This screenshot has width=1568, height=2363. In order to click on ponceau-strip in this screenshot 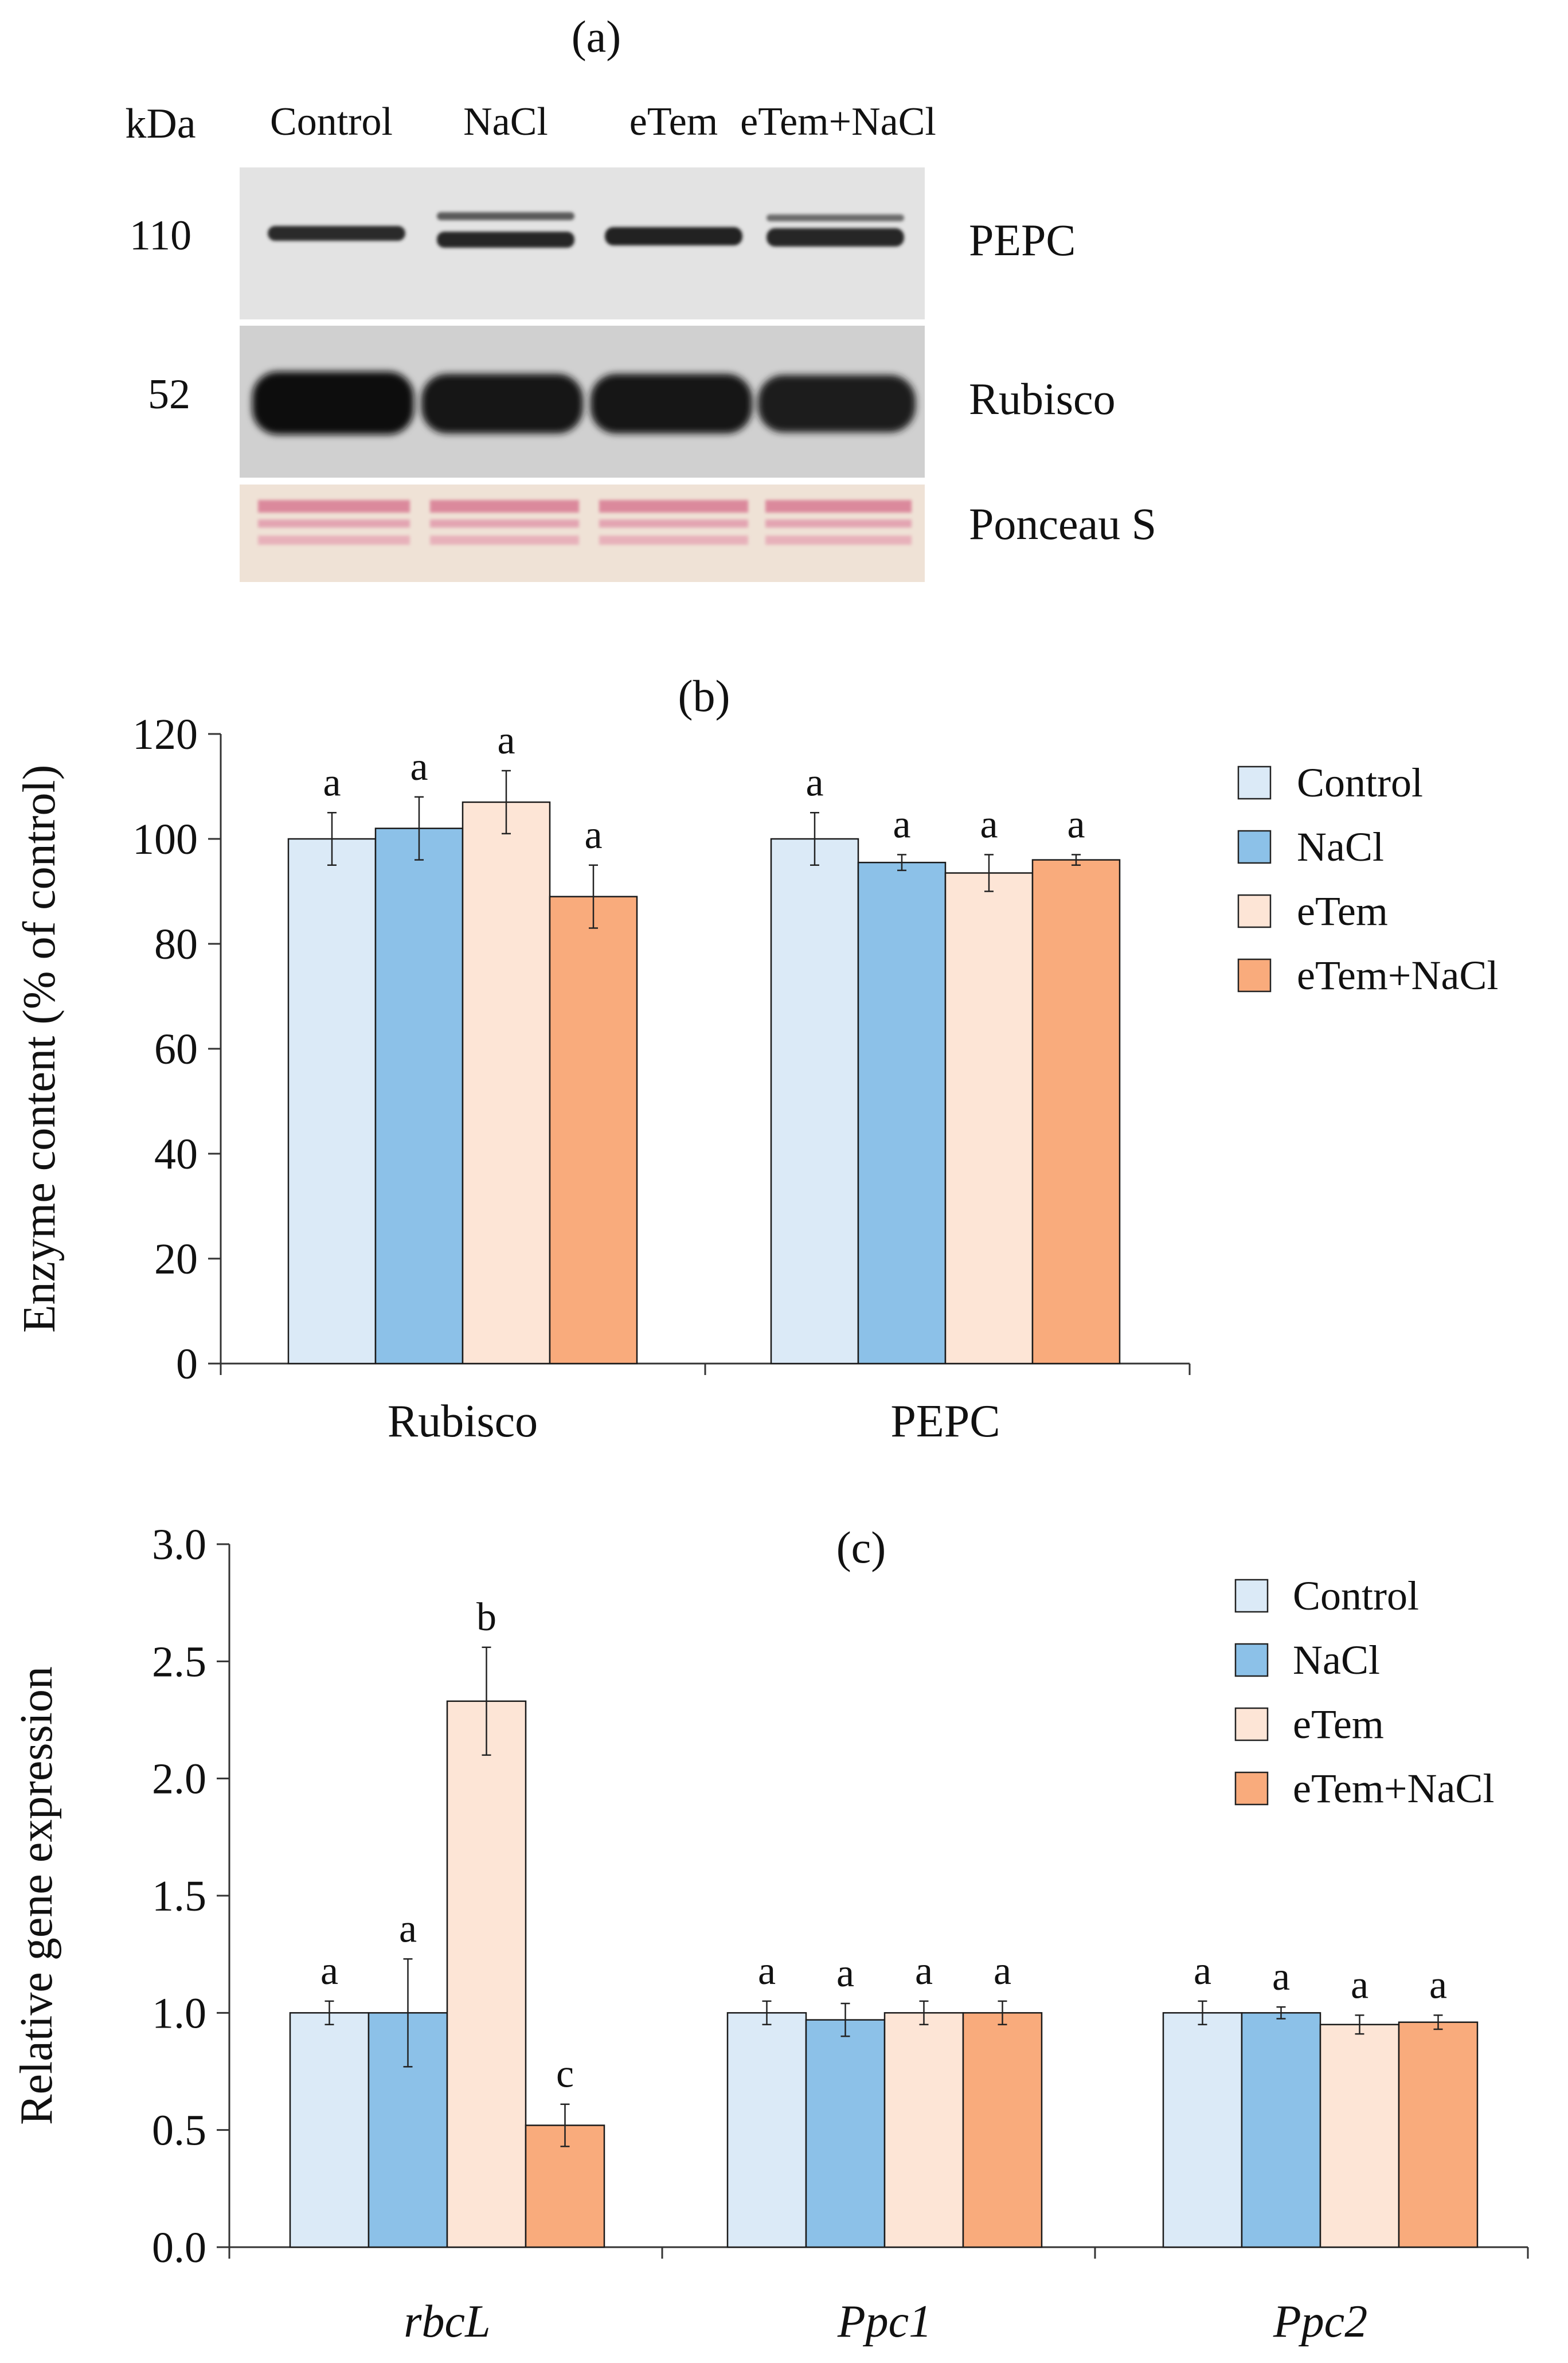, I will do `click(582, 533)`.